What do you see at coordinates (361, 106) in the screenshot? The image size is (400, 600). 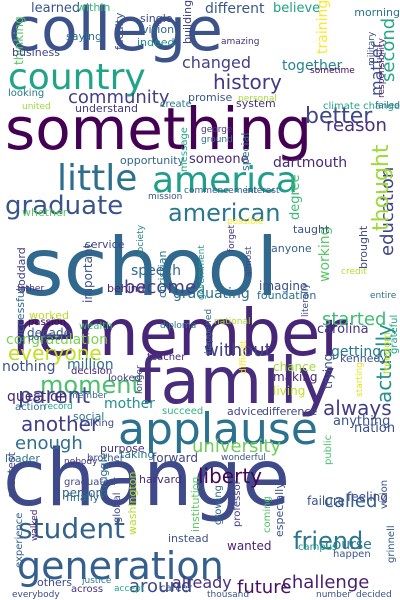 I see `word-climate-change: climate change` at bounding box center [361, 106].